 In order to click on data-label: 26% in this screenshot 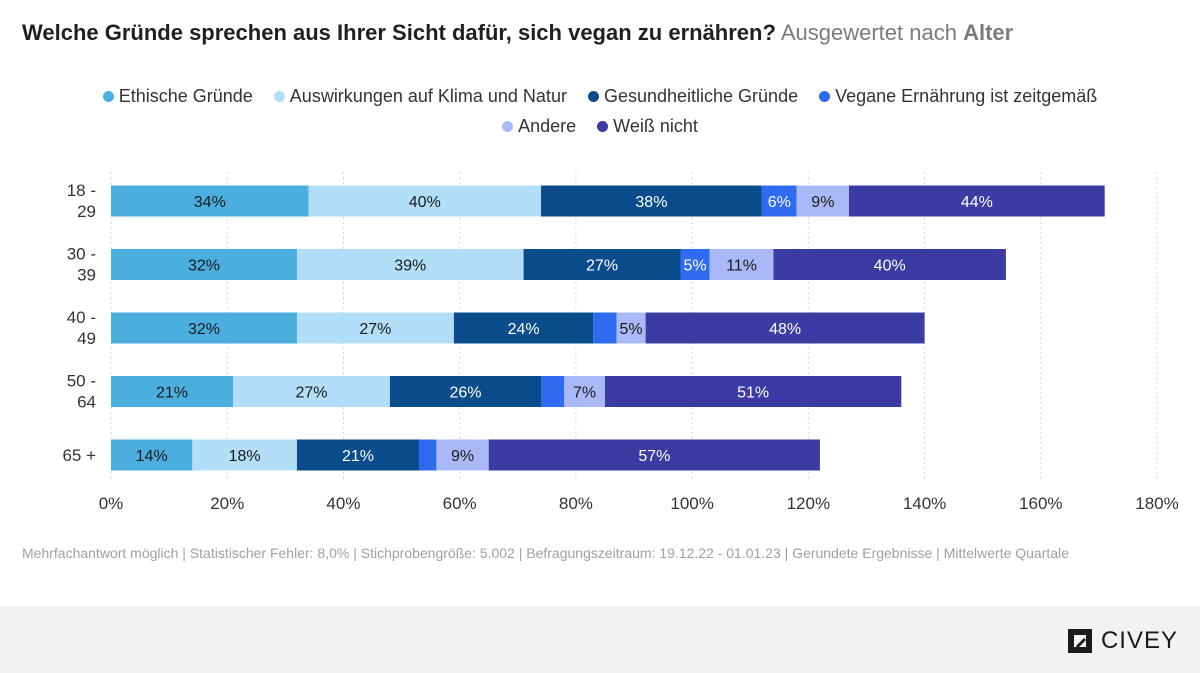, I will do `click(465, 393)`.